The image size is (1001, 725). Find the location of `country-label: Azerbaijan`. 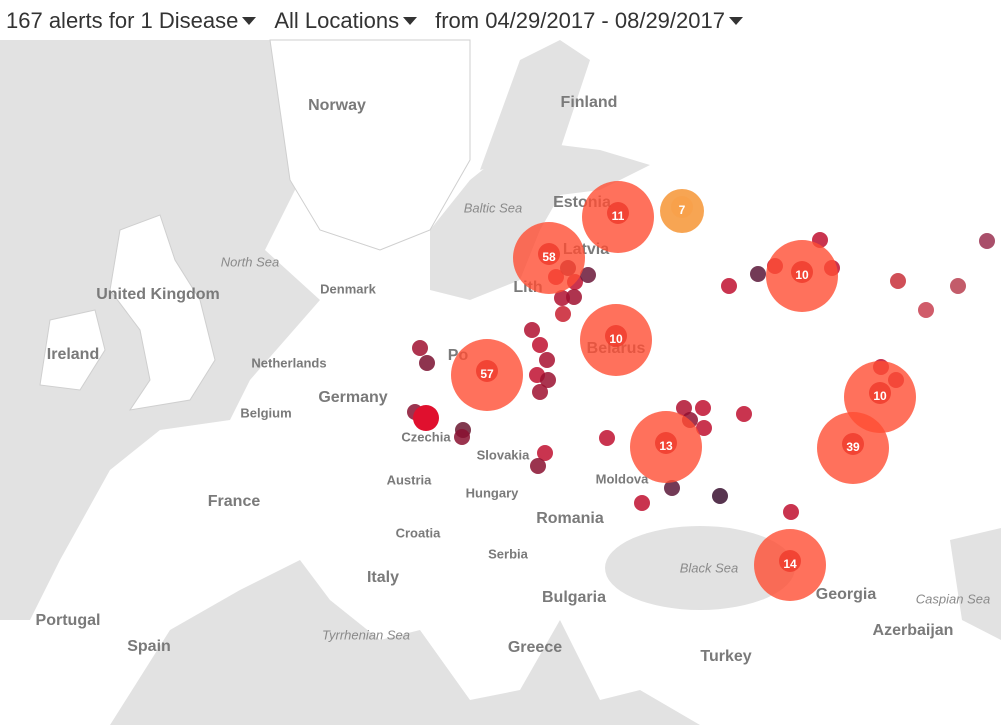

country-label: Azerbaijan is located at coordinates (913, 630).